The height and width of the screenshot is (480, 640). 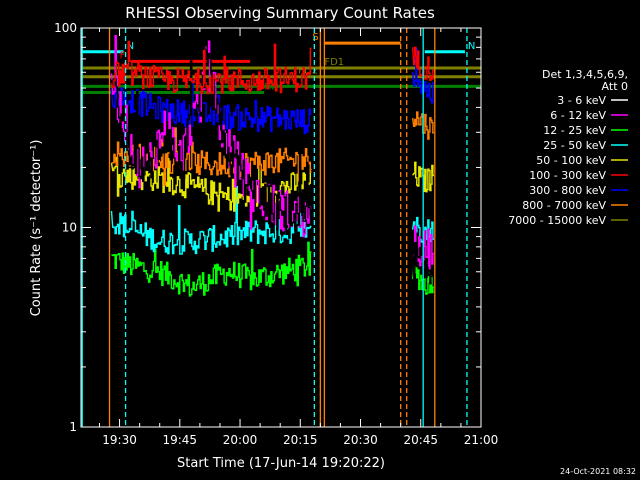 What do you see at coordinates (571, 160) in the screenshot?
I see `legend-entry-50-100-kev: 50 - 100 keV` at bounding box center [571, 160].